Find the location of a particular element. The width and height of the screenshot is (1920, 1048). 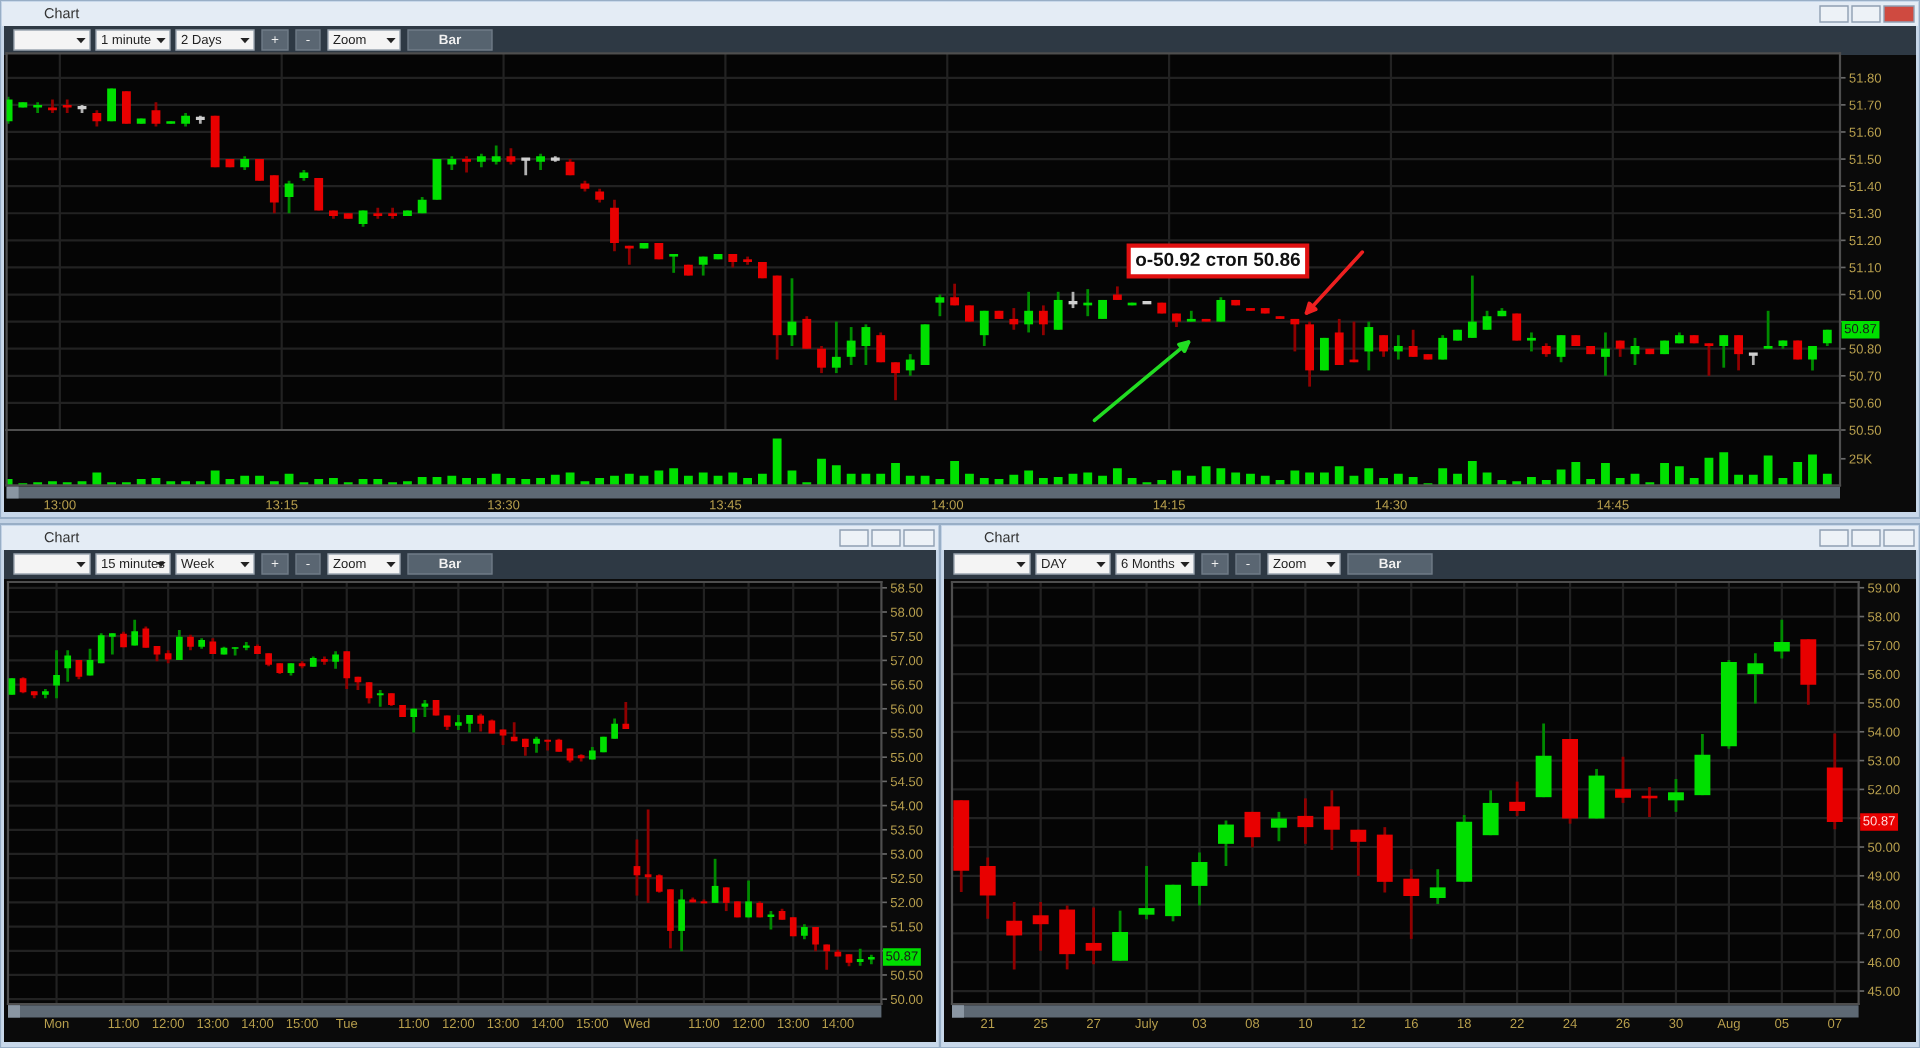

annotation: о-50.92 стоп 50.86 is located at coordinates (1218, 259).